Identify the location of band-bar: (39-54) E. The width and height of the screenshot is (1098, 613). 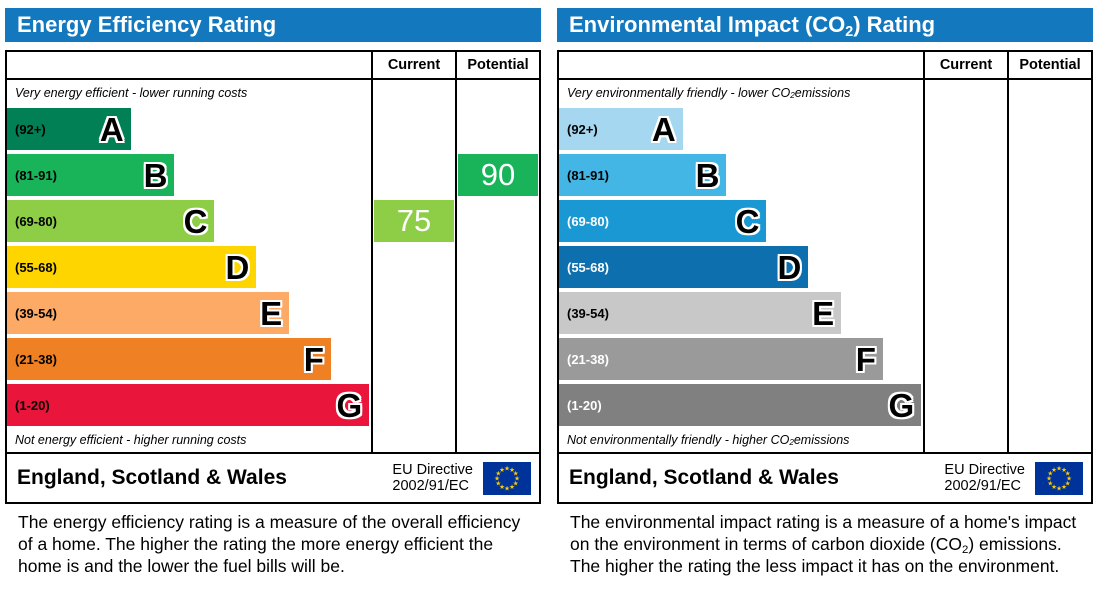
(700, 313).